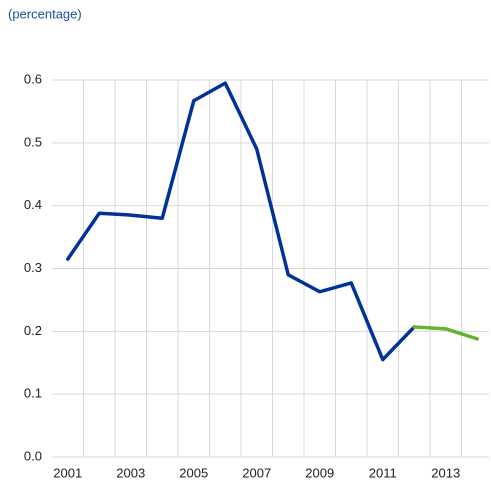 Image resolution: width=491 pixels, height=486 pixels. What do you see at coordinates (33, 393) in the screenshot?
I see `y-tick-label: 0.1` at bounding box center [33, 393].